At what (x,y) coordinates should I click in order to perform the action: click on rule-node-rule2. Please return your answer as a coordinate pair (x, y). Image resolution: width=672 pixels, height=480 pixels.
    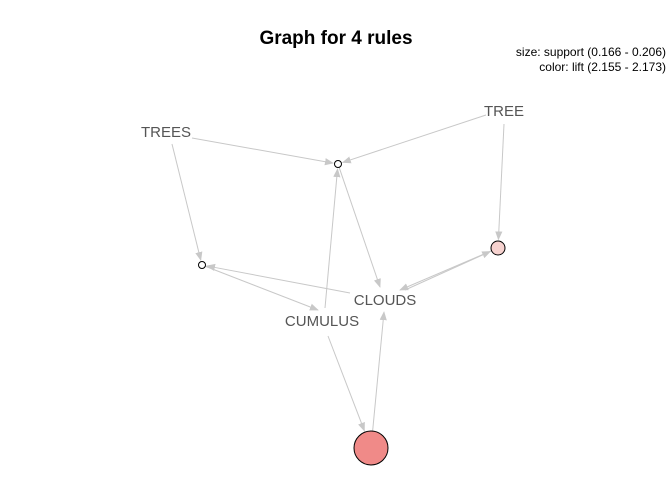
    Looking at the image, I should click on (202, 265).